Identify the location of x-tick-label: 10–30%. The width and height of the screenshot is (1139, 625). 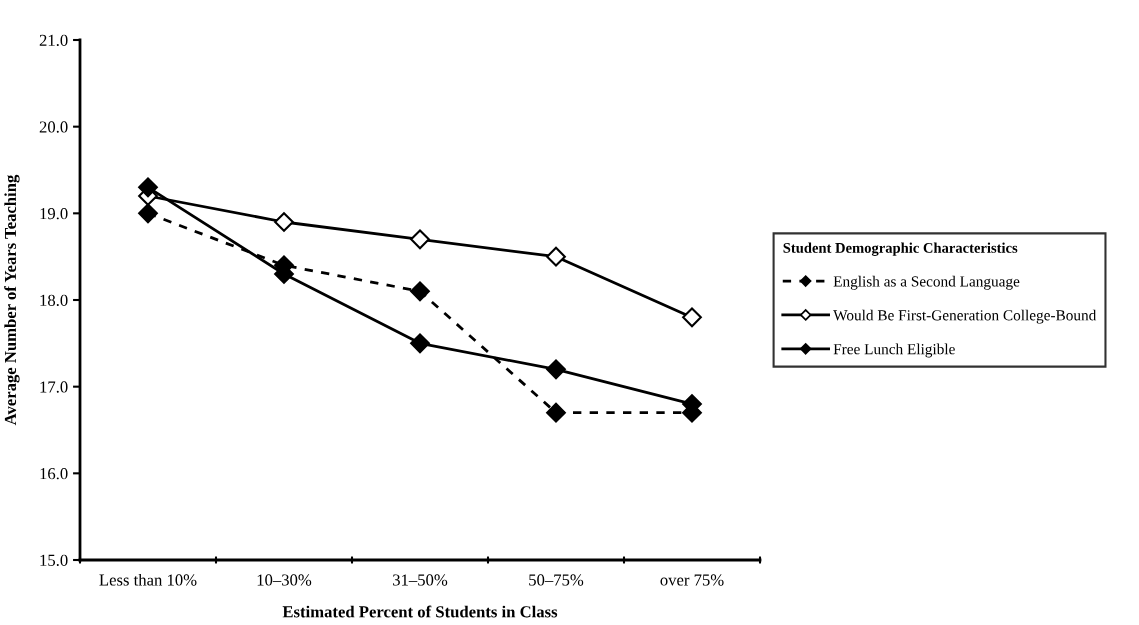
(284, 580).